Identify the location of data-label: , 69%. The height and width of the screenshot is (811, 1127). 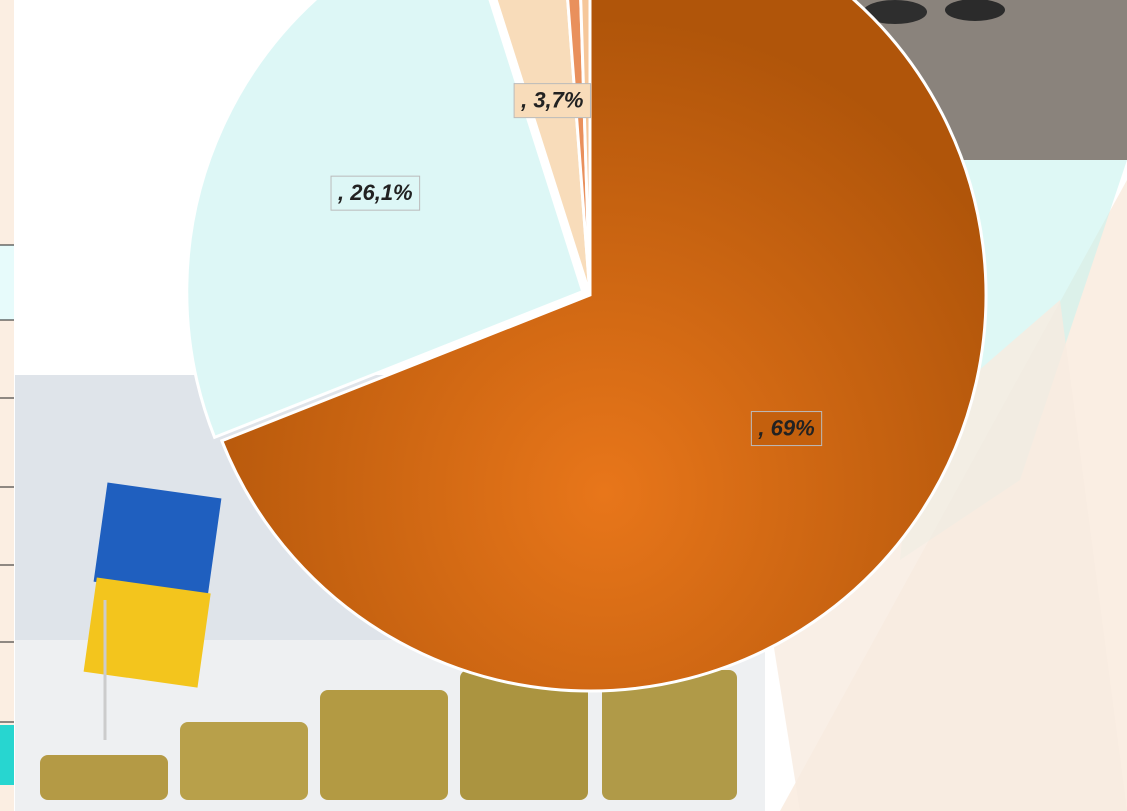
(786, 429).